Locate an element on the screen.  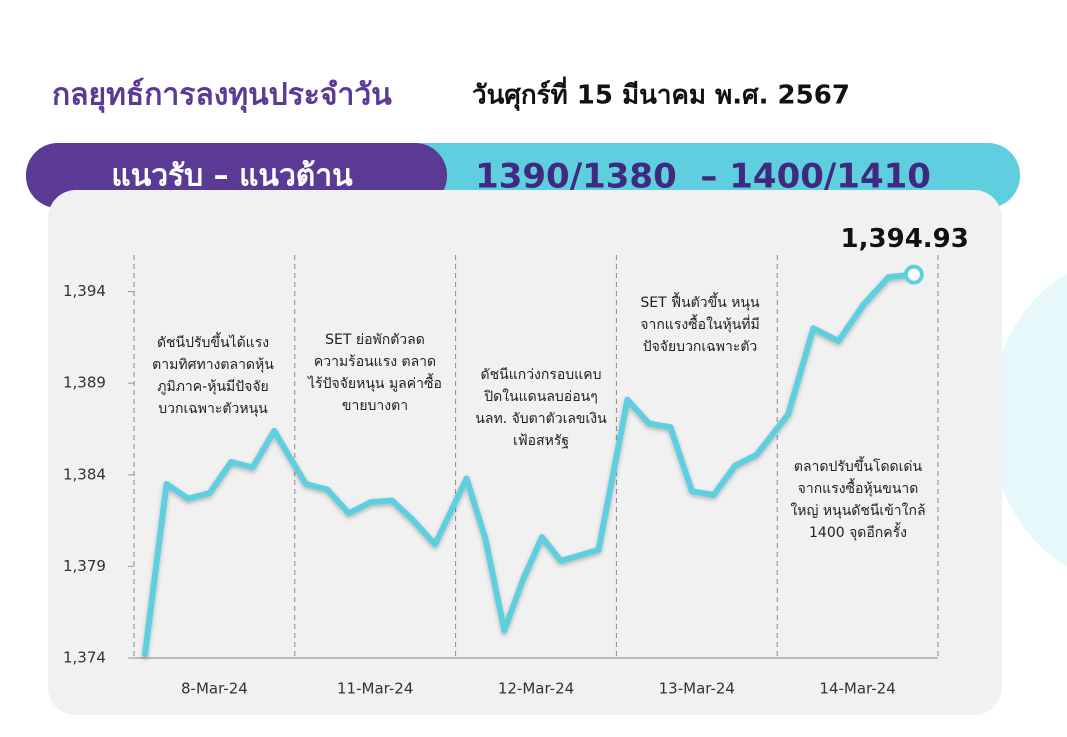
annotation: ตลาดปรับขึ้นโดดเด่น is located at coordinates (858, 465).